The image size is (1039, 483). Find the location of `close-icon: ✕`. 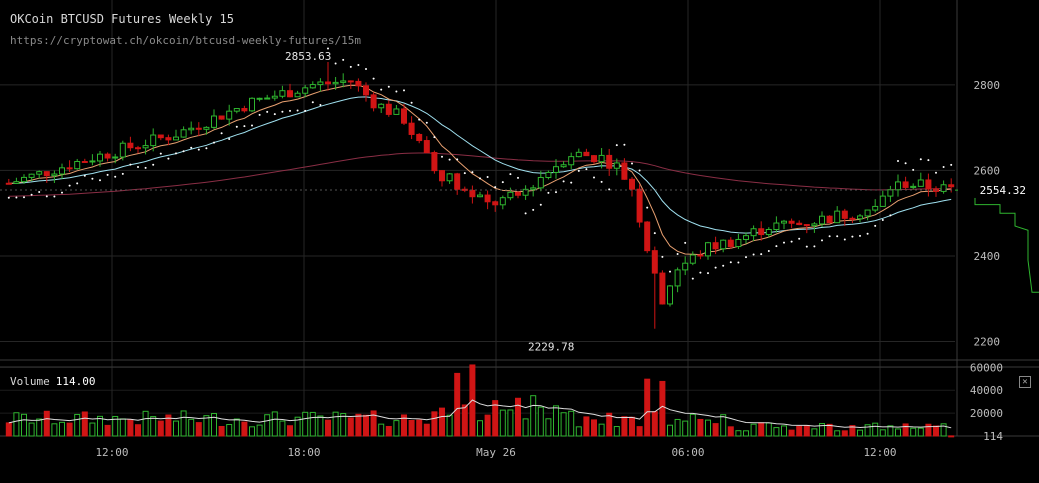

close-icon: ✕ is located at coordinates (1025, 382).